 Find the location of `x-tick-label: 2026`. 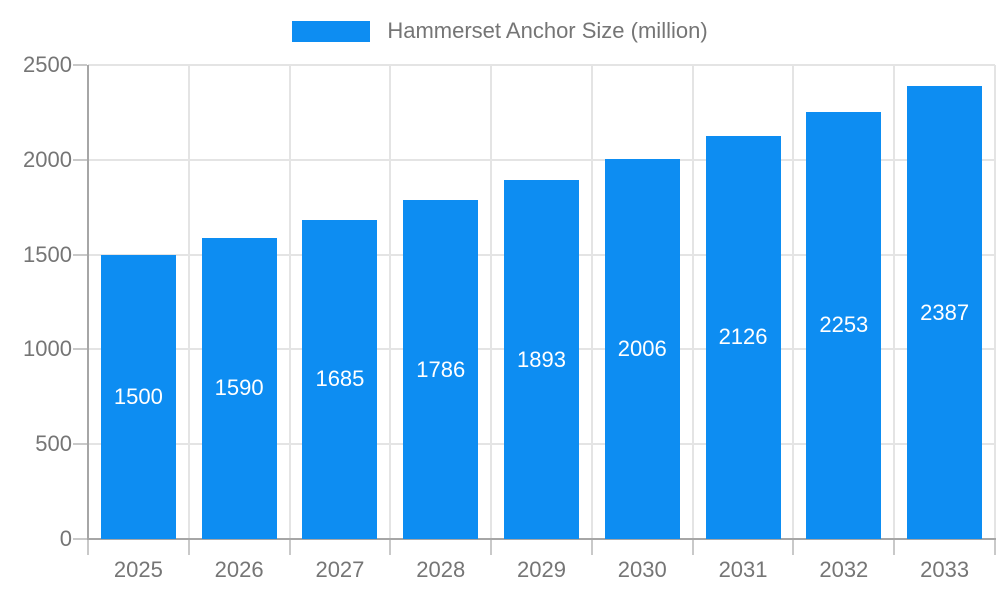

x-tick-label: 2026 is located at coordinates (239, 569).